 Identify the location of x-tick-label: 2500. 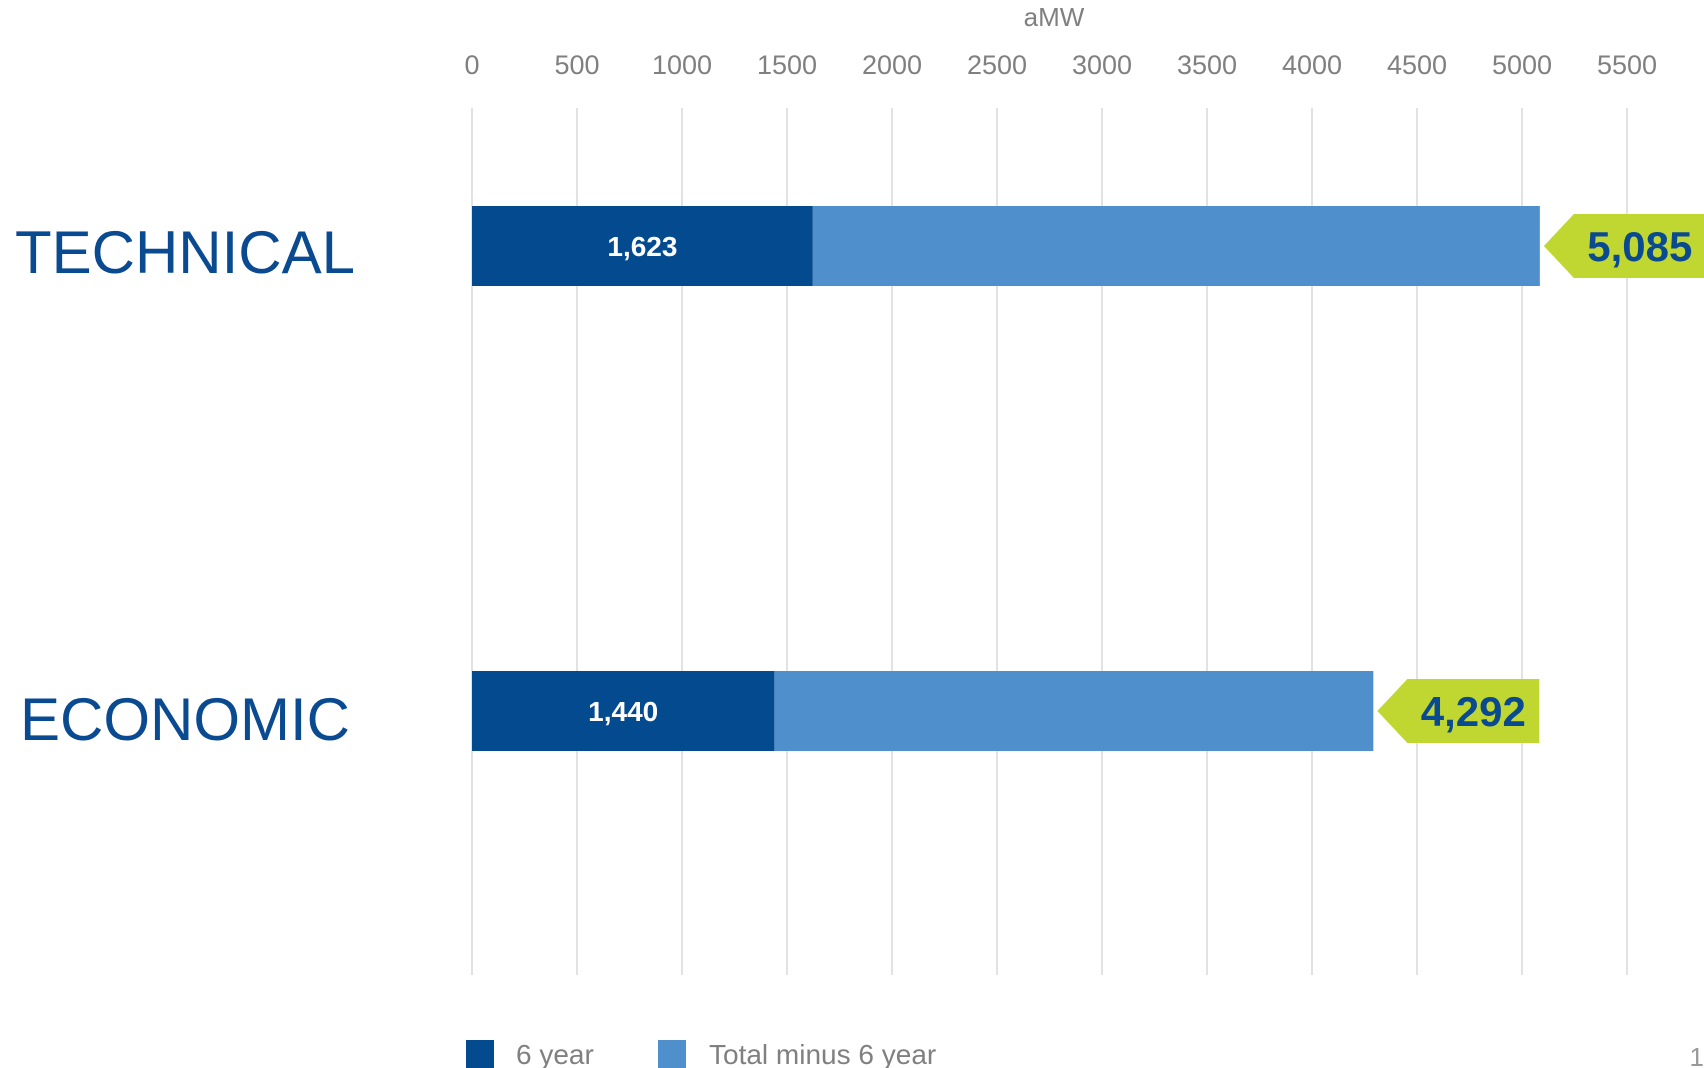
(997, 65).